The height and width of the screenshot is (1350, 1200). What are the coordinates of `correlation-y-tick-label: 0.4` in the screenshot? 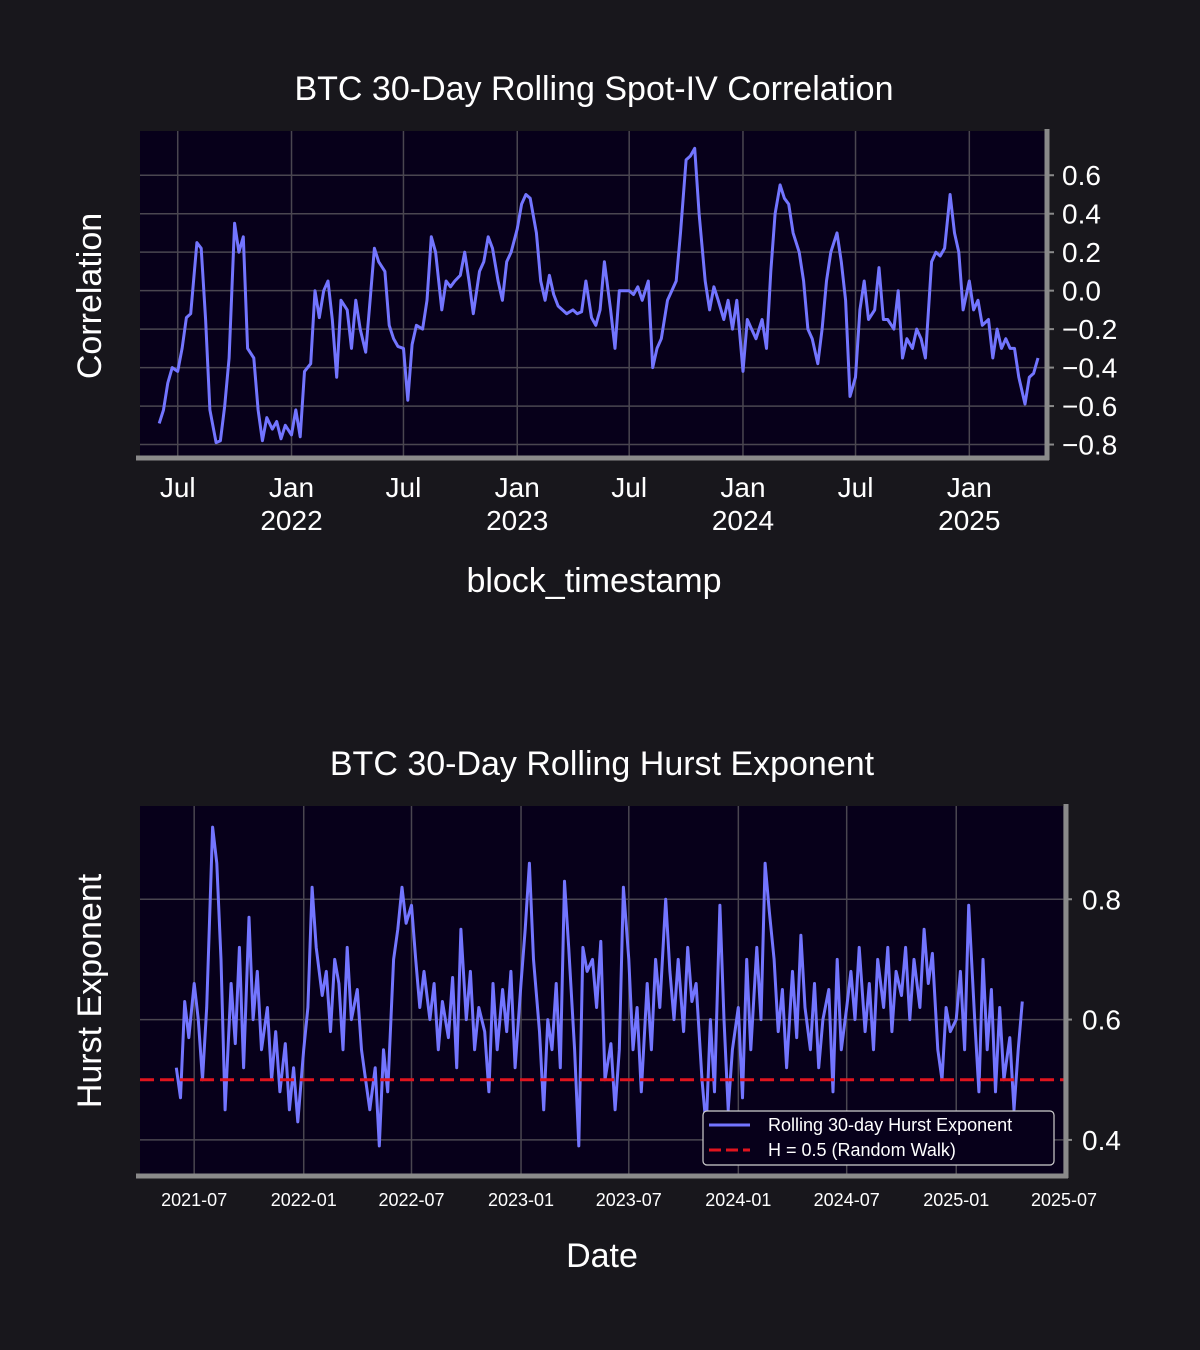 It's located at (1081, 214).